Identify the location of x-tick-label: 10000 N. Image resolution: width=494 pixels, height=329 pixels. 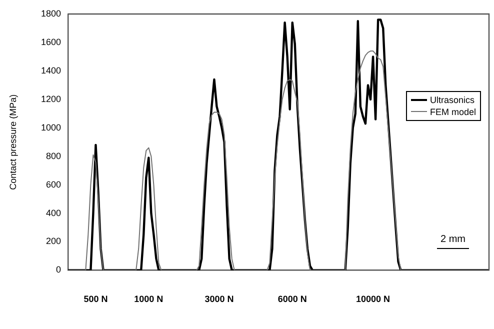
(373, 299).